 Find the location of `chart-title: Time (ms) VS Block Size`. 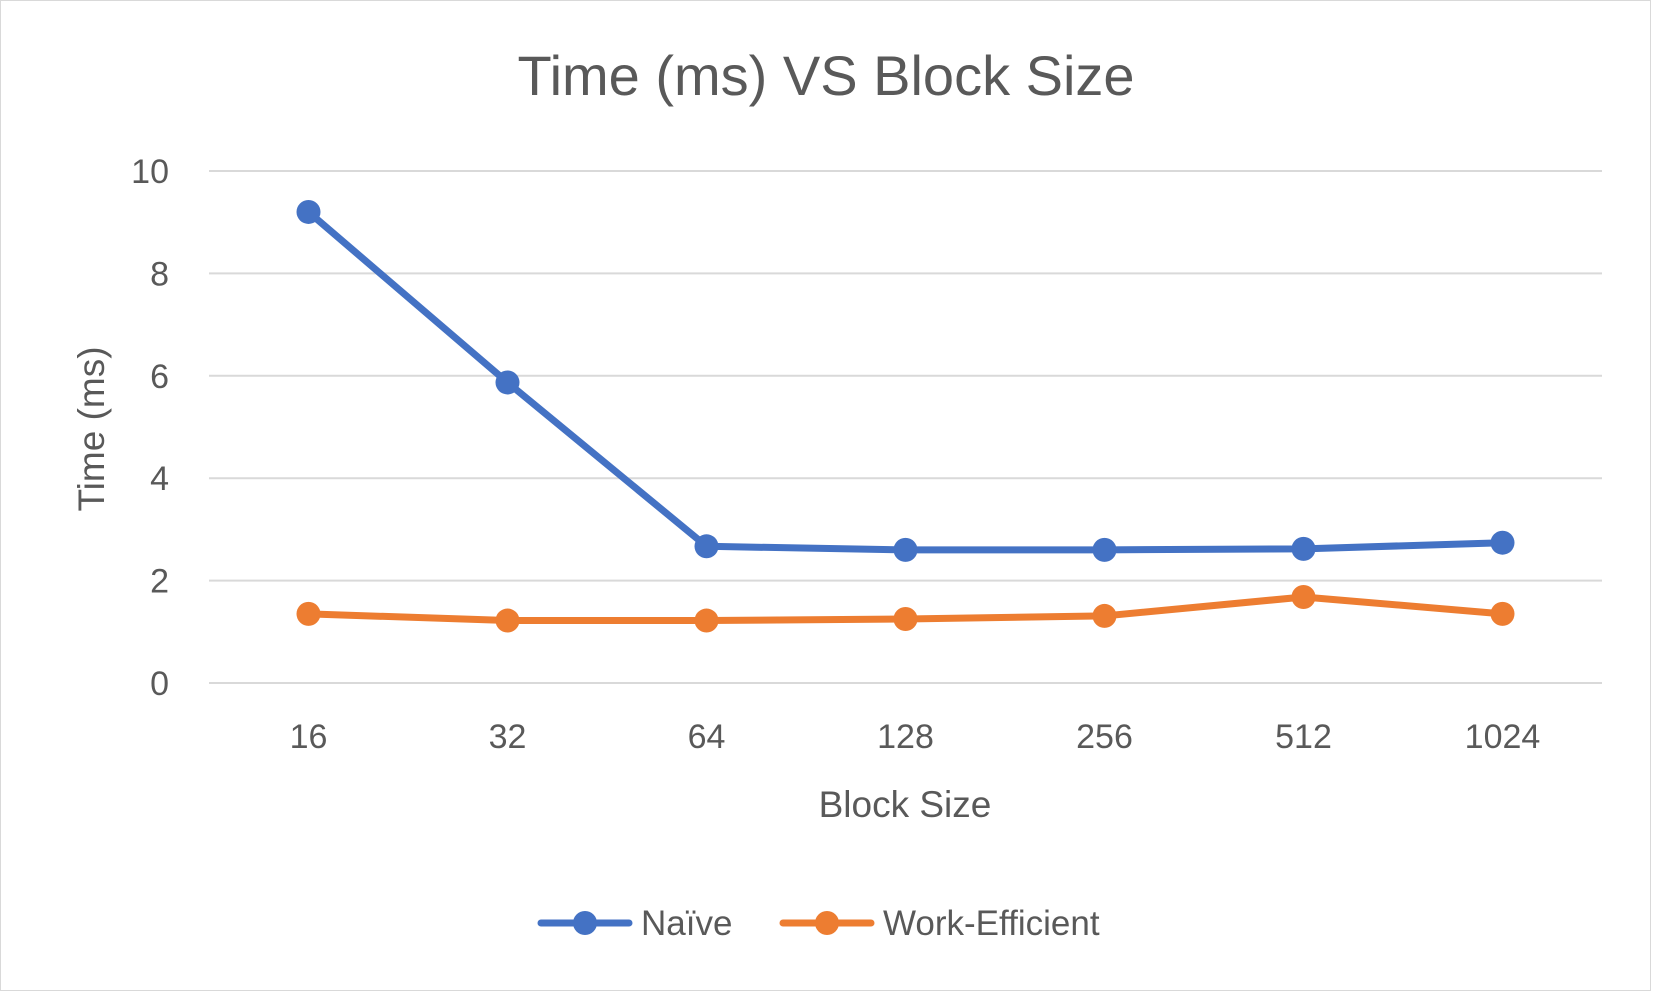

chart-title: Time (ms) VS Block Size is located at coordinates (825, 75).